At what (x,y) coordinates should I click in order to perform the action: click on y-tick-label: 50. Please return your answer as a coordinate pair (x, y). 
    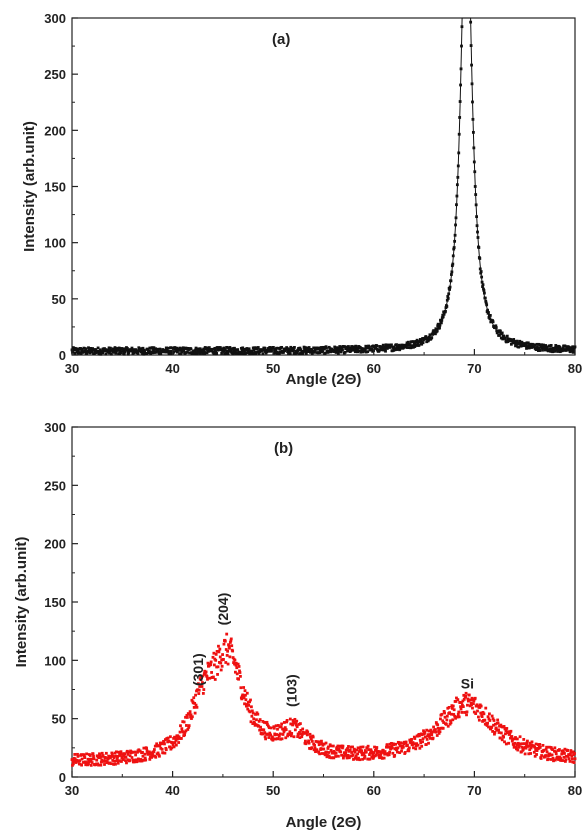
    Looking at the image, I should click on (59, 299).